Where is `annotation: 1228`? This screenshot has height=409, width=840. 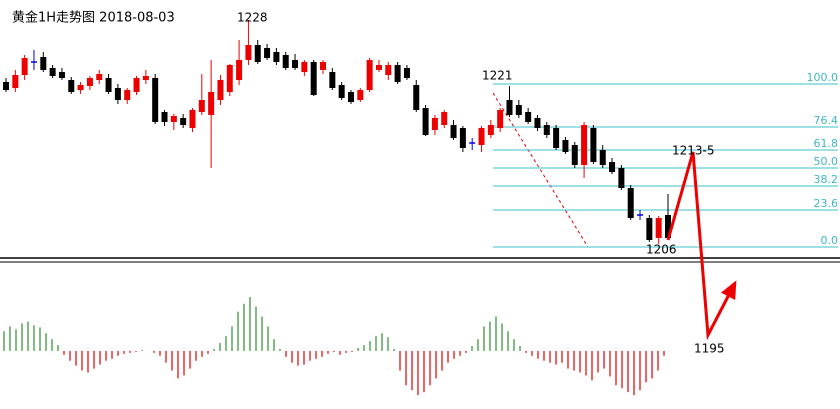
annotation: 1228 is located at coordinates (252, 18).